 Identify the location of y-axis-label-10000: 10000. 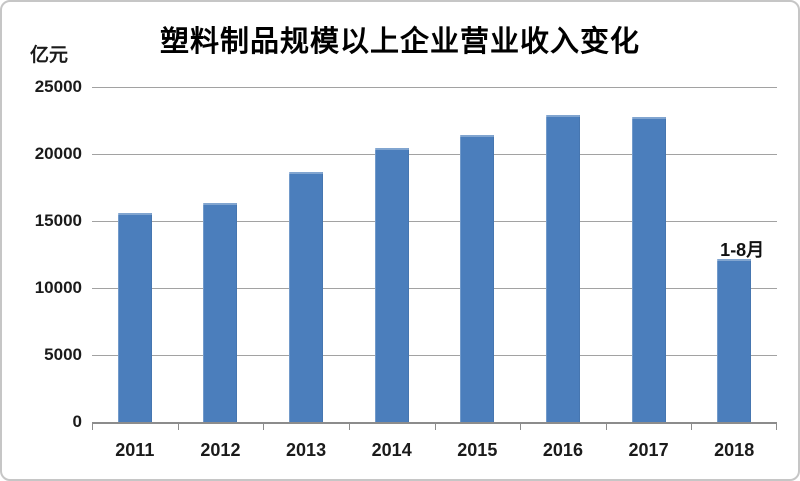
(58, 287).